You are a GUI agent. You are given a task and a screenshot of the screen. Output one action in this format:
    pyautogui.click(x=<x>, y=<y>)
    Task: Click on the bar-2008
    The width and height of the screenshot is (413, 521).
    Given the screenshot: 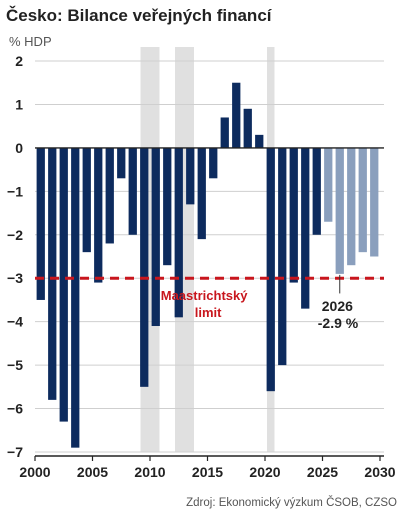 What is the action you would take?
    pyautogui.click(x=132, y=191)
    